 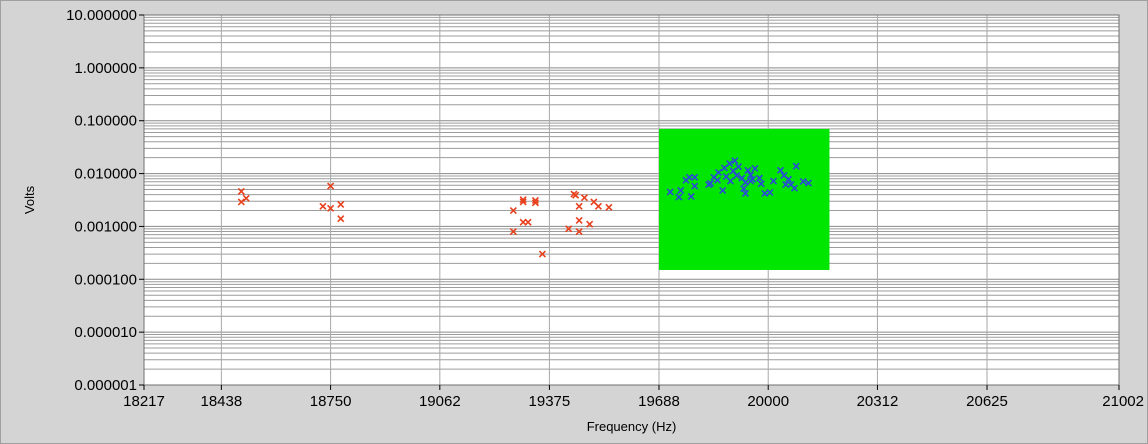 I want to click on x-axis-title: Frequency (Hz), so click(x=632, y=426).